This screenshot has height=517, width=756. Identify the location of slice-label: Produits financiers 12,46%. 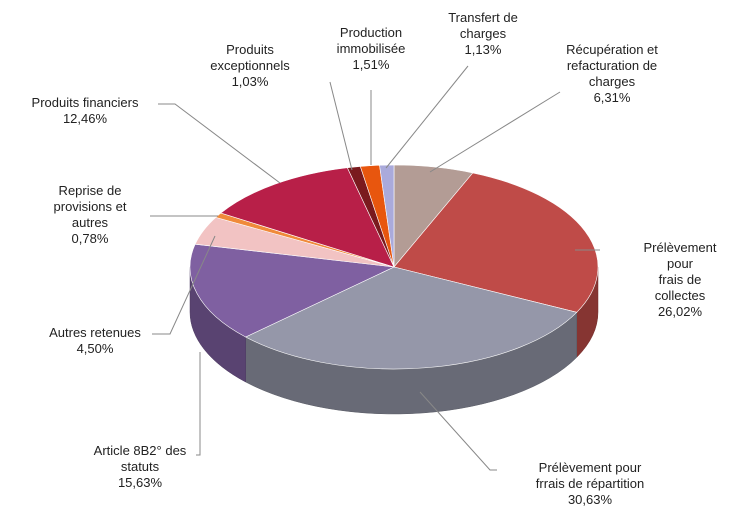
(85, 111).